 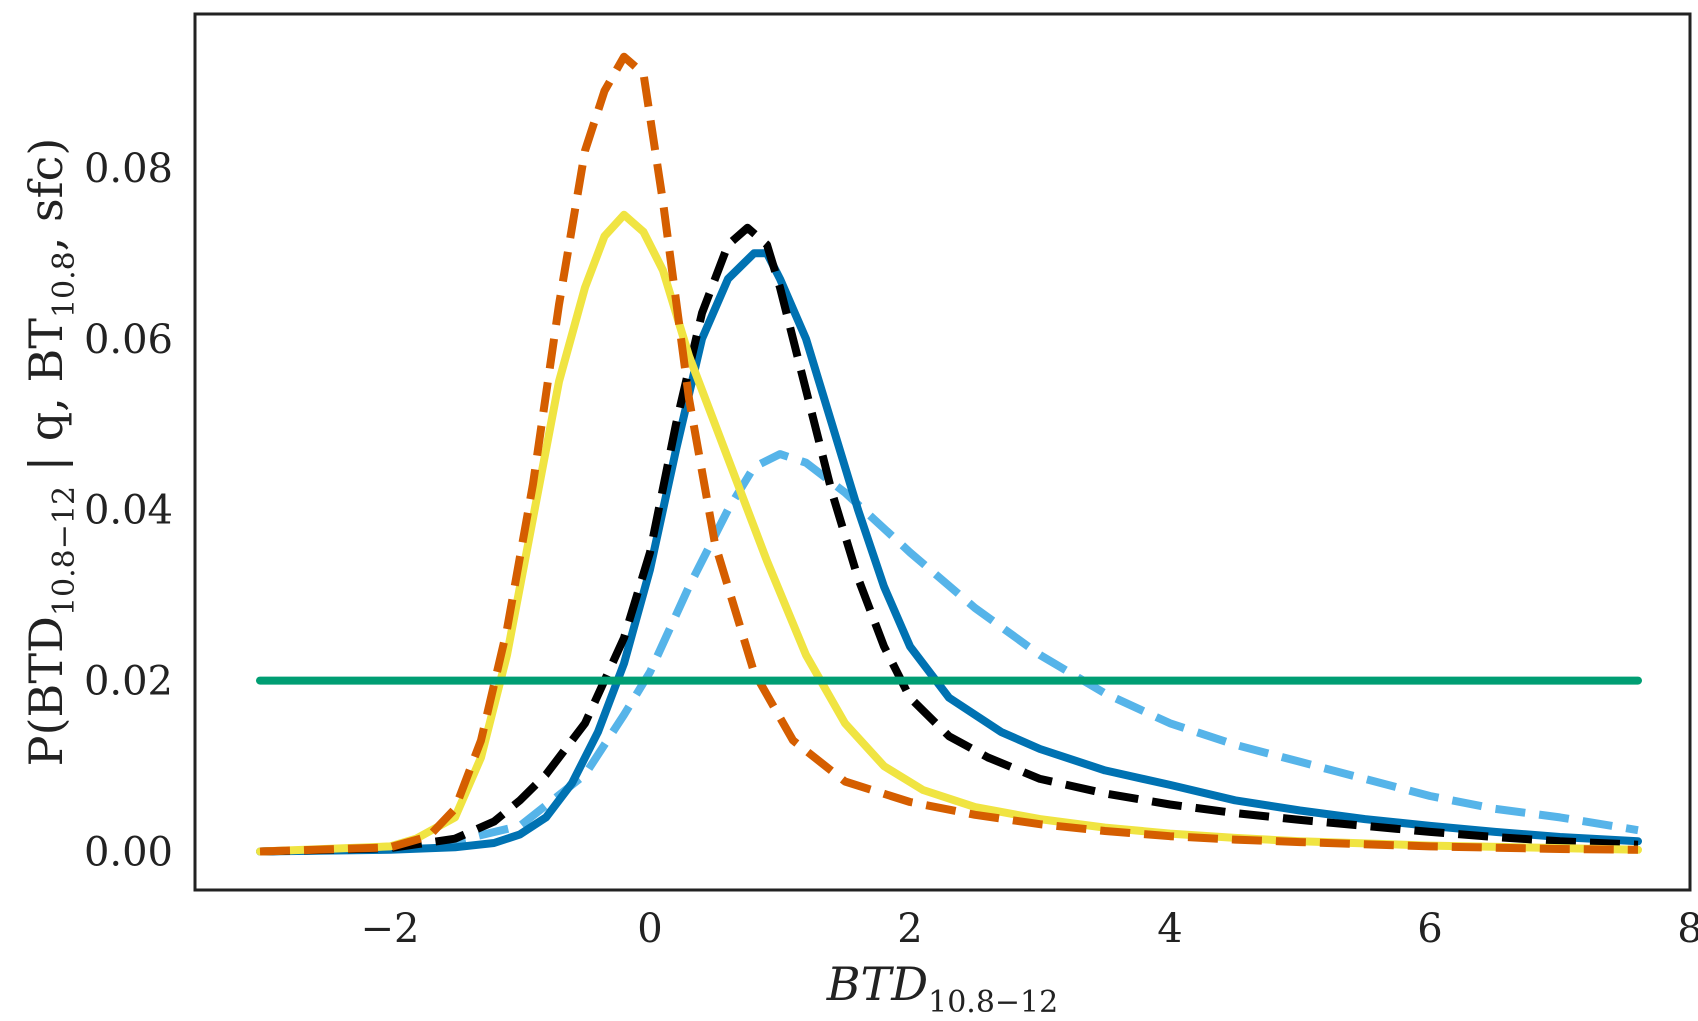 What do you see at coordinates (390, 929) in the screenshot?
I see `x-tick-label: −2` at bounding box center [390, 929].